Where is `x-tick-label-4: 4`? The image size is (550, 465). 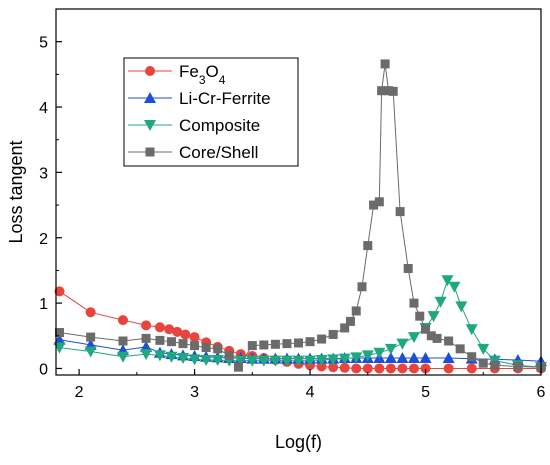
x-tick-label-4: 4 is located at coordinates (310, 392).